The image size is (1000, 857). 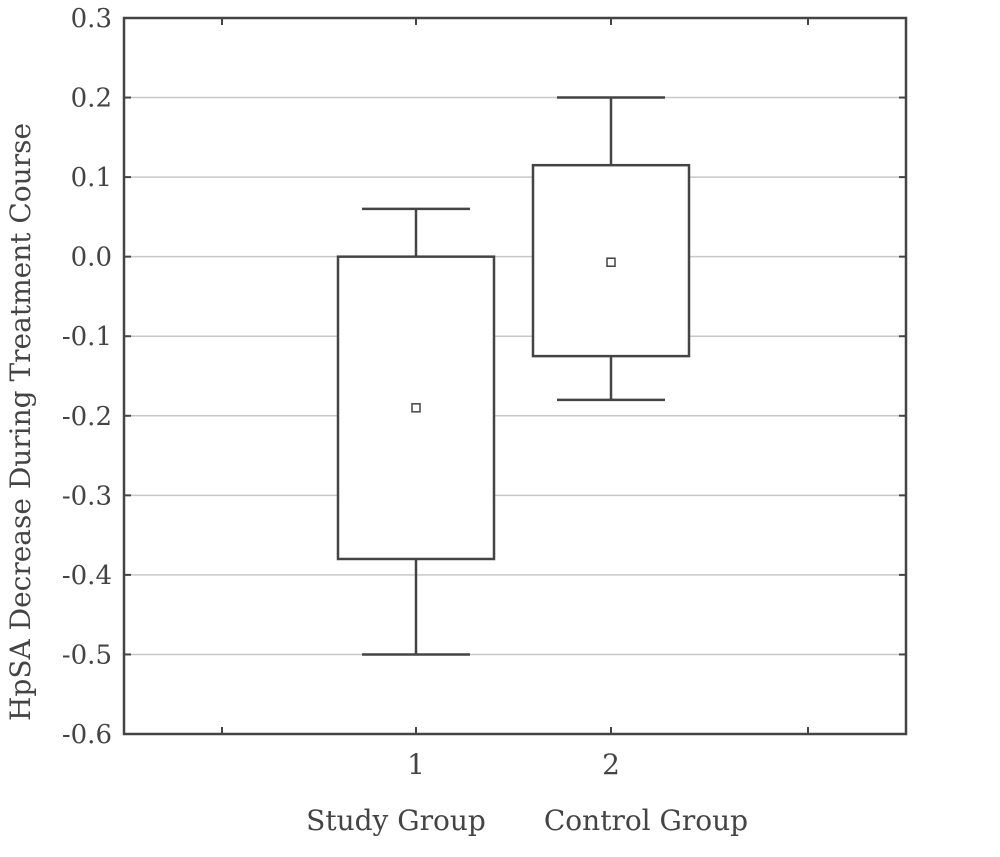 What do you see at coordinates (87, 417) in the screenshot?
I see `y-tick-label: -0.2` at bounding box center [87, 417].